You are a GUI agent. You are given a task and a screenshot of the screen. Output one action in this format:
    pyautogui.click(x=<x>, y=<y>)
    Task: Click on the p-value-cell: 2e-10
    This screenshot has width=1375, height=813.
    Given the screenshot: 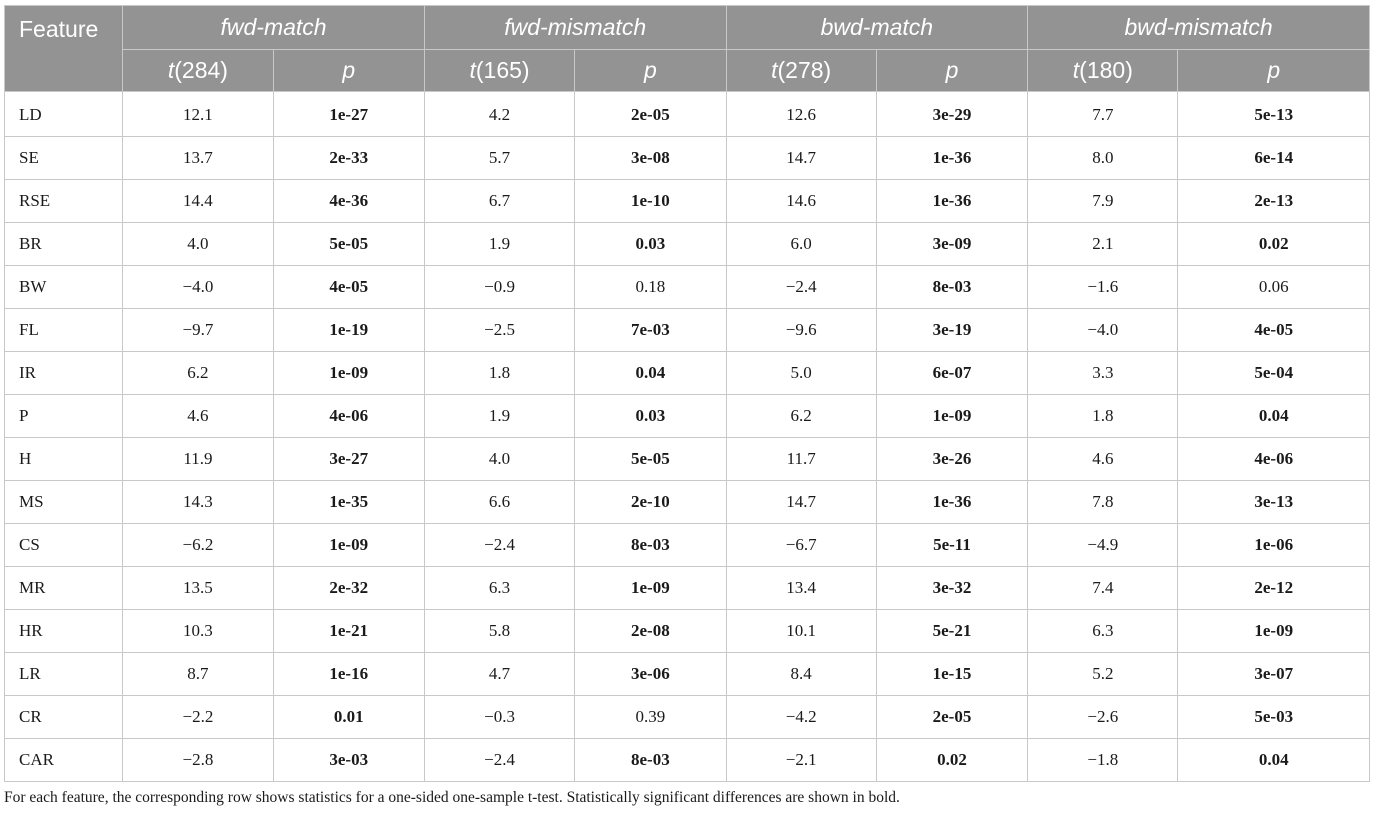 What is the action you would take?
    pyautogui.click(x=650, y=502)
    